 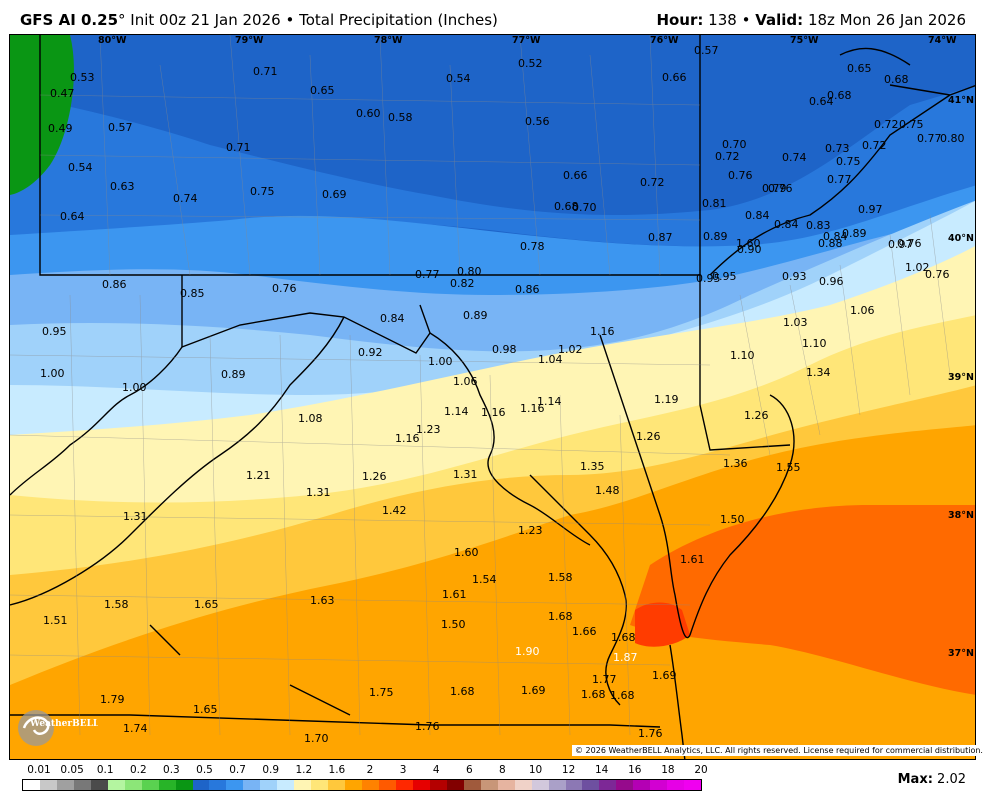 What do you see at coordinates (469, 271) in the screenshot?
I see `precip-value-label: 0.80` at bounding box center [469, 271].